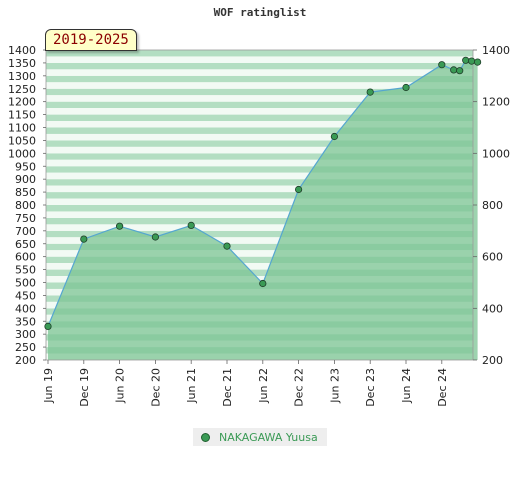  Describe the element at coordinates (25, 205) in the screenshot. I see `left-axis-tick-label: 800` at that location.